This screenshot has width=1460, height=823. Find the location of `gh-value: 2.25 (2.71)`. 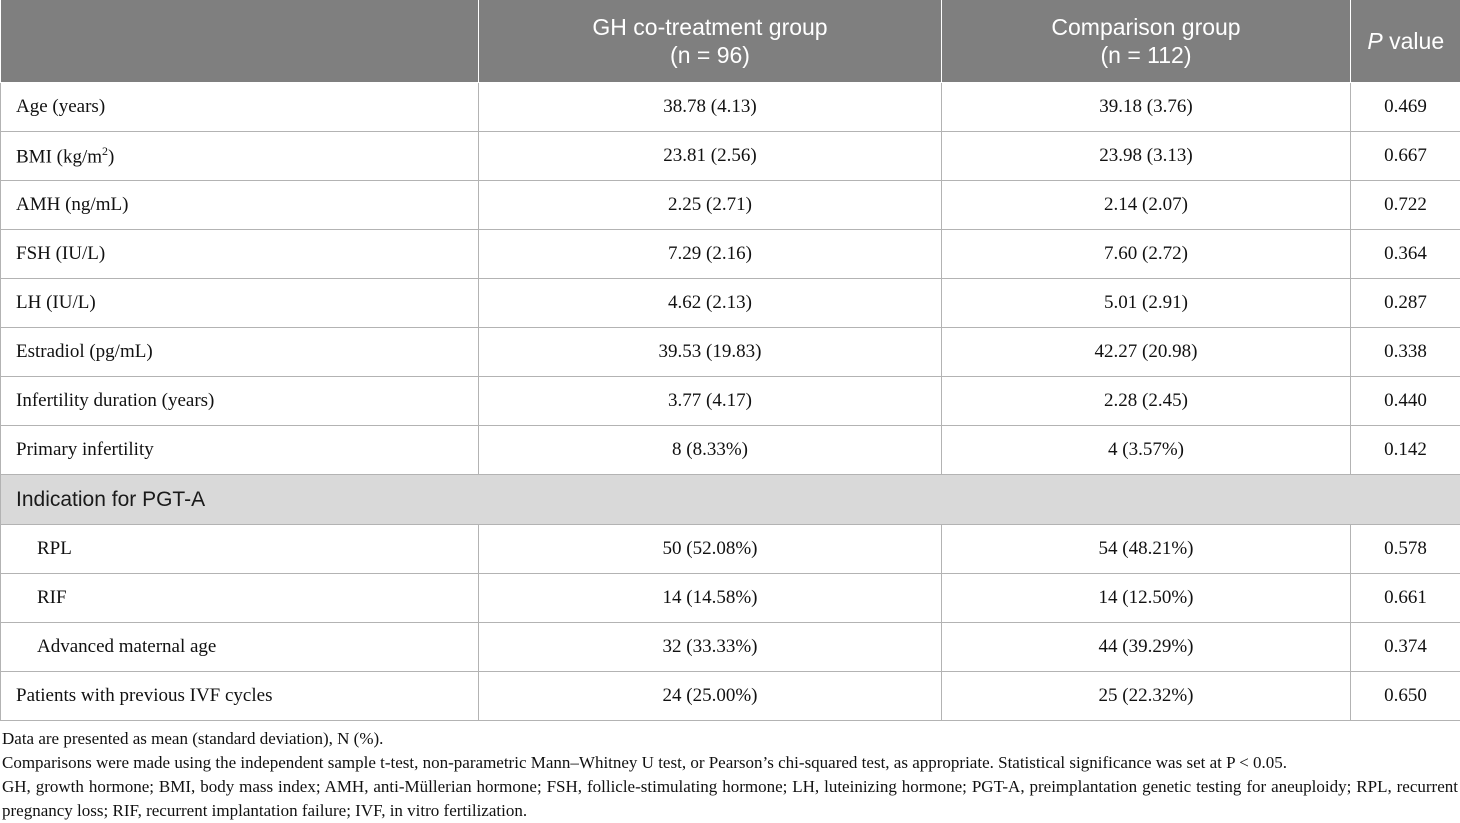

gh-value: 2.25 (2.71) is located at coordinates (710, 205).